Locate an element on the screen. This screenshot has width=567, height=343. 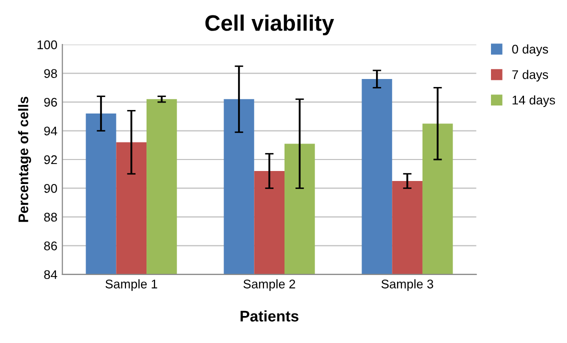
y-tick-label: 84 is located at coordinates (51, 275).